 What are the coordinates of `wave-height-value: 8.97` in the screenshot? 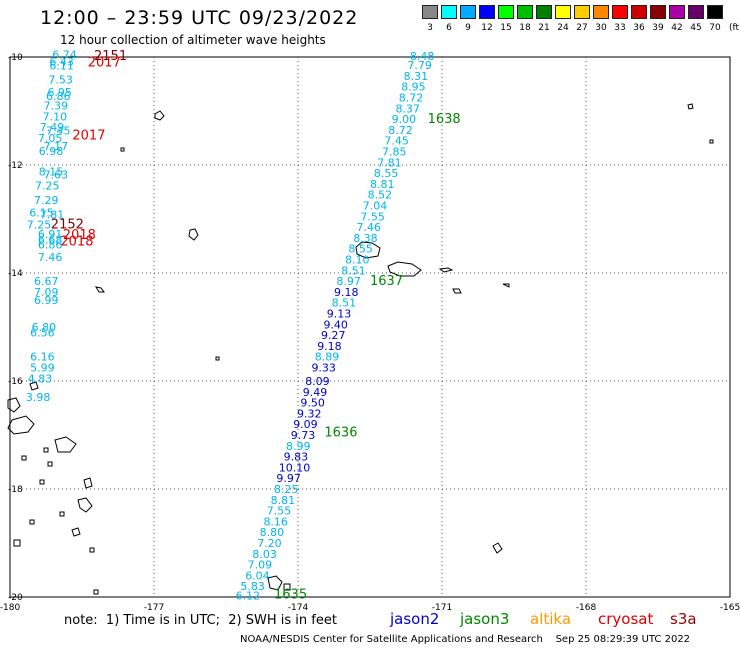 It's located at (348, 281).